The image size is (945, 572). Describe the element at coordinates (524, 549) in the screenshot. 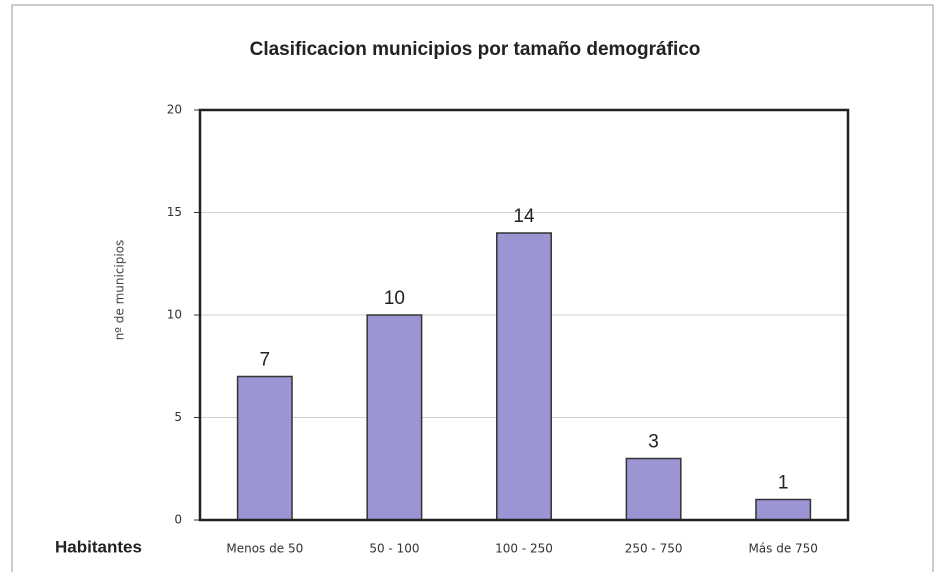

I see `x-tick-label: 100 - 250` at that location.